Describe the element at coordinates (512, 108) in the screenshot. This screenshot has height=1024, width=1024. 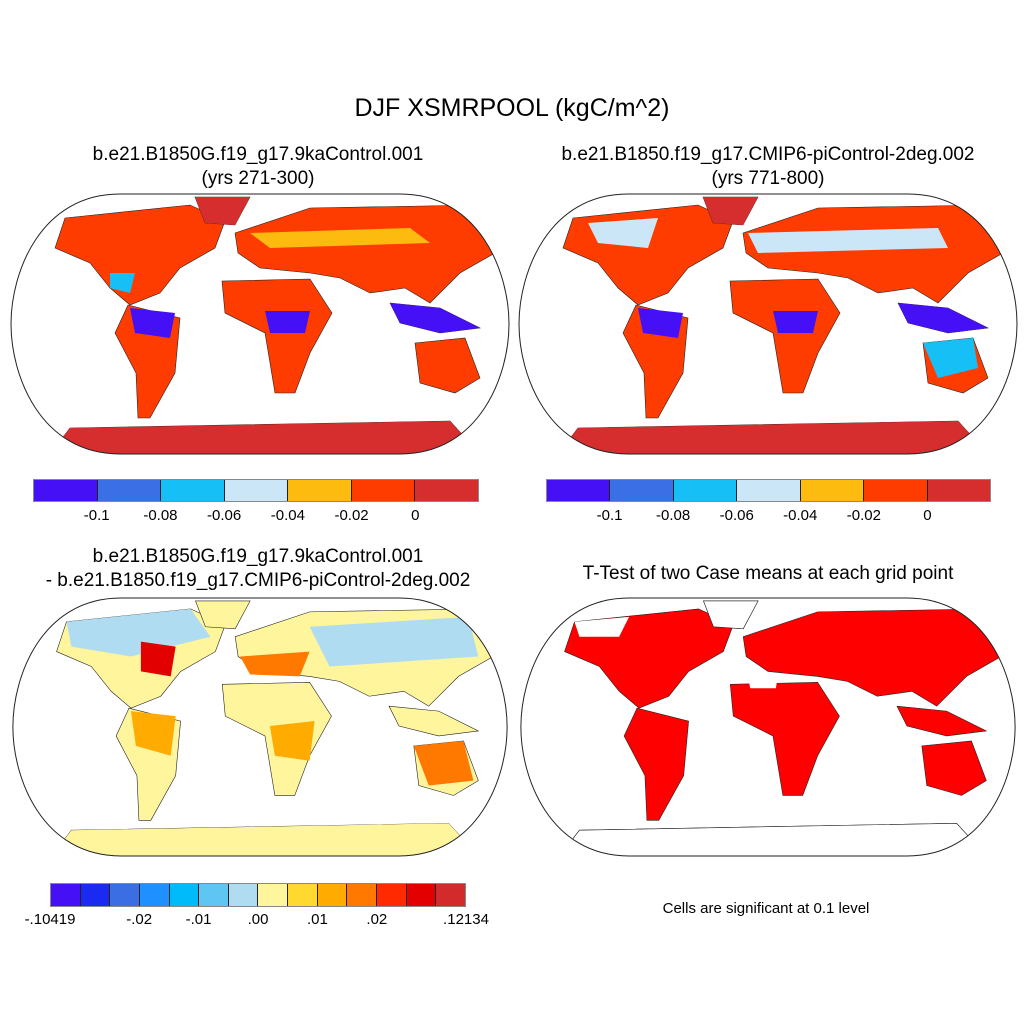
I see `figure-title: DJF XSMRPOOL (kgC/m^2)` at that location.